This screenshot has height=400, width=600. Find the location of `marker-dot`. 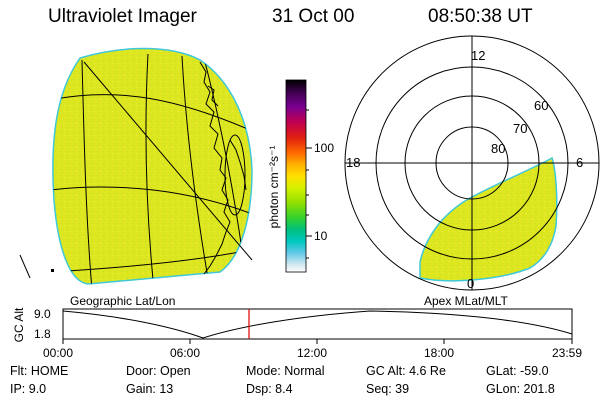

marker-dot is located at coordinates (52, 270).